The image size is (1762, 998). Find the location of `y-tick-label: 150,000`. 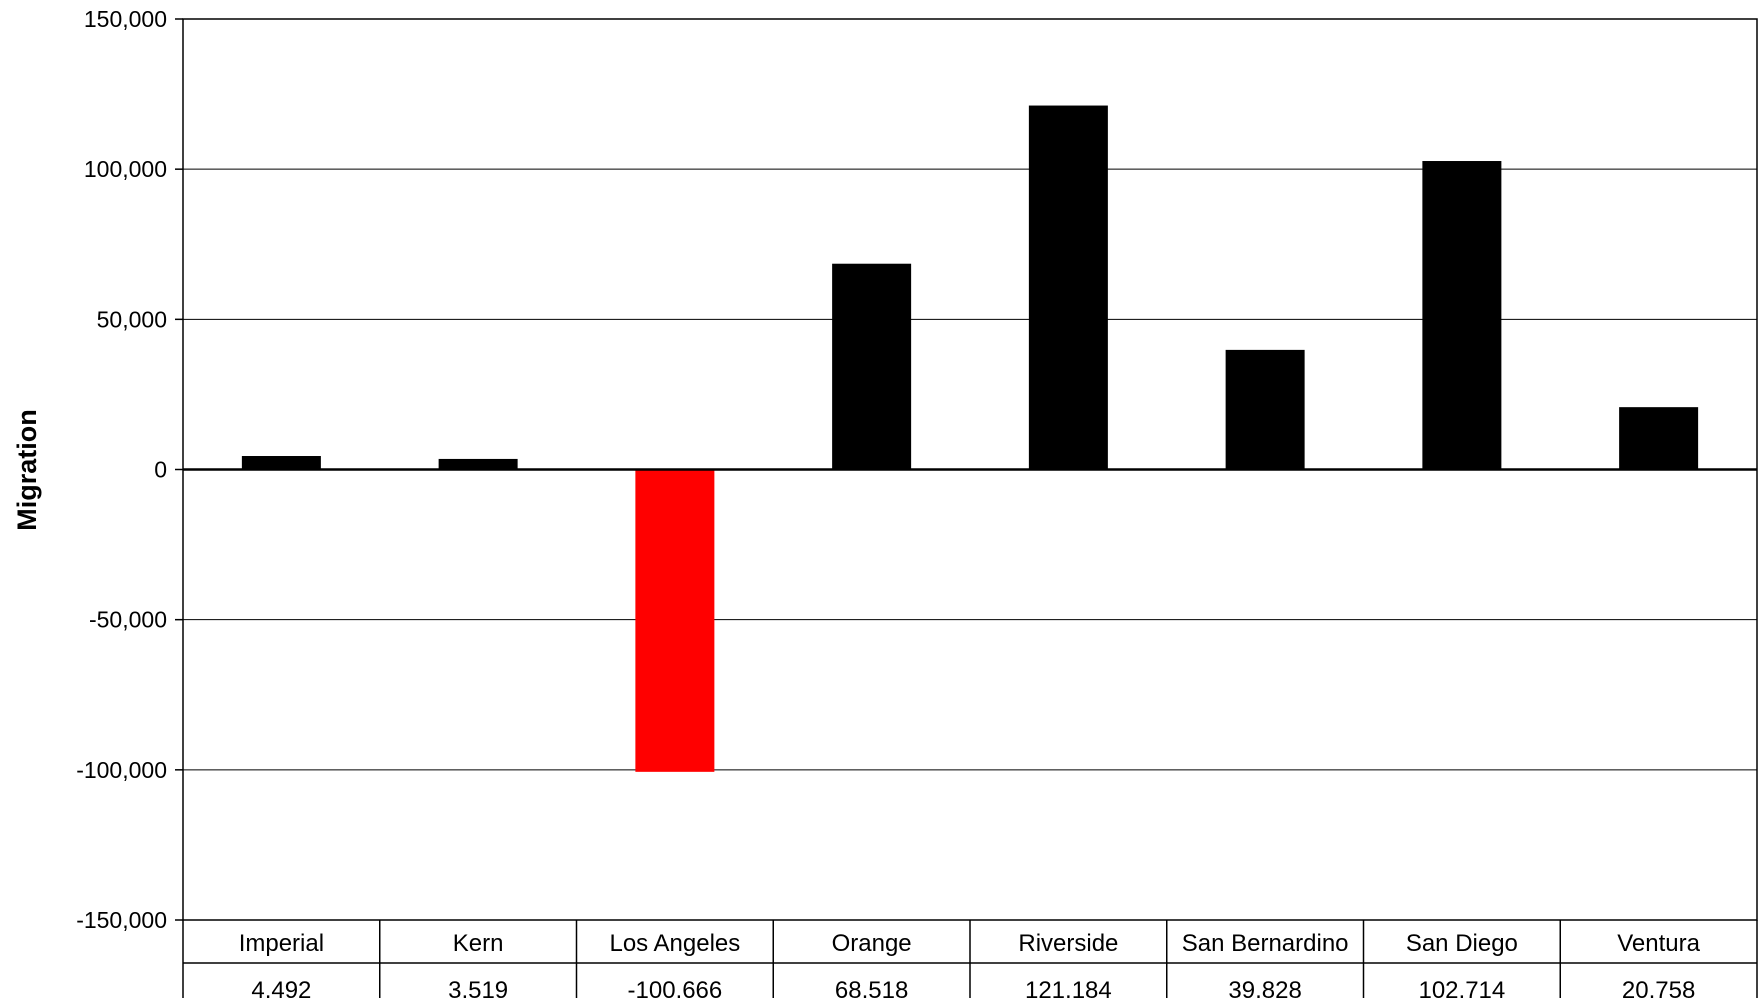

y-tick-label: 150,000 is located at coordinates (125, 19).